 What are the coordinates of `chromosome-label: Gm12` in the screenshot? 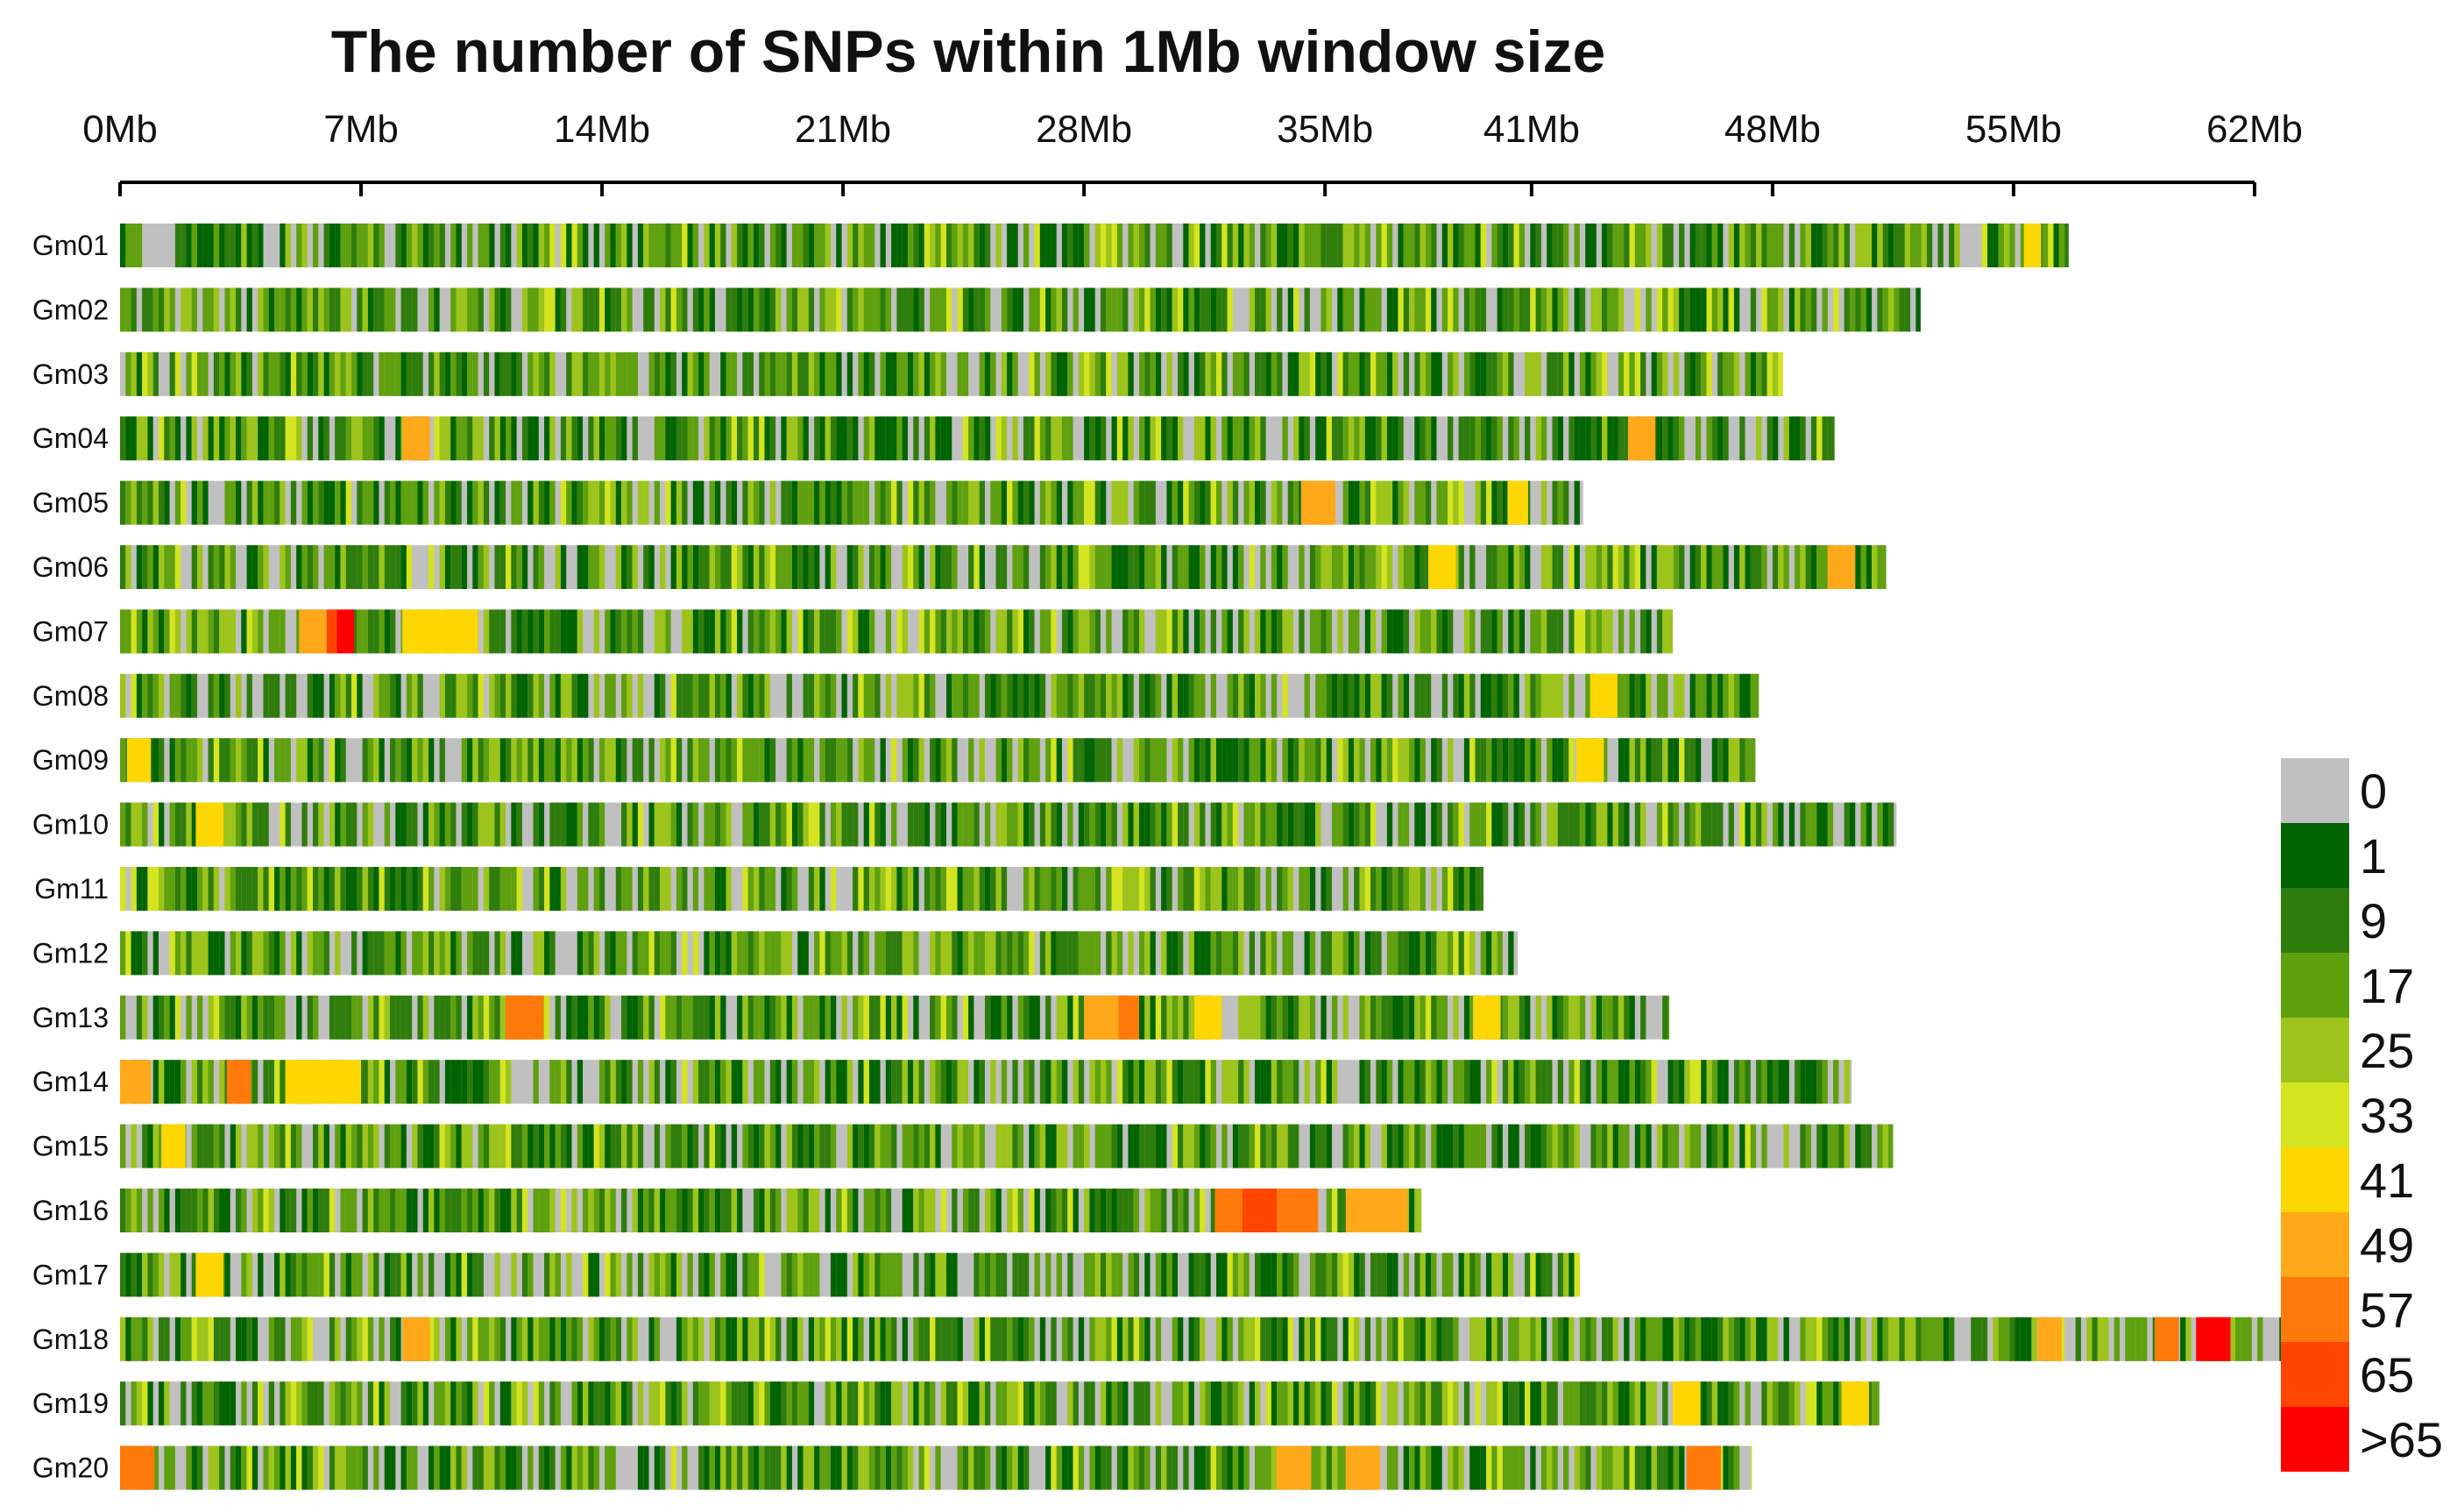 It's located at (70, 953).